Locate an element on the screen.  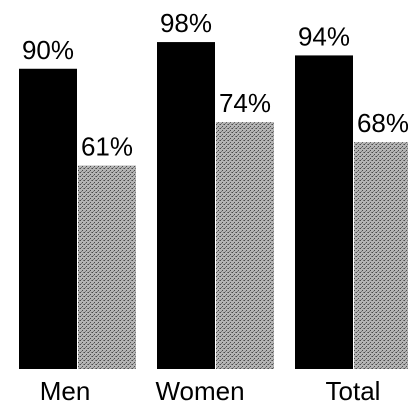
data-label-total-series-1: 94% is located at coordinates (324, 36).